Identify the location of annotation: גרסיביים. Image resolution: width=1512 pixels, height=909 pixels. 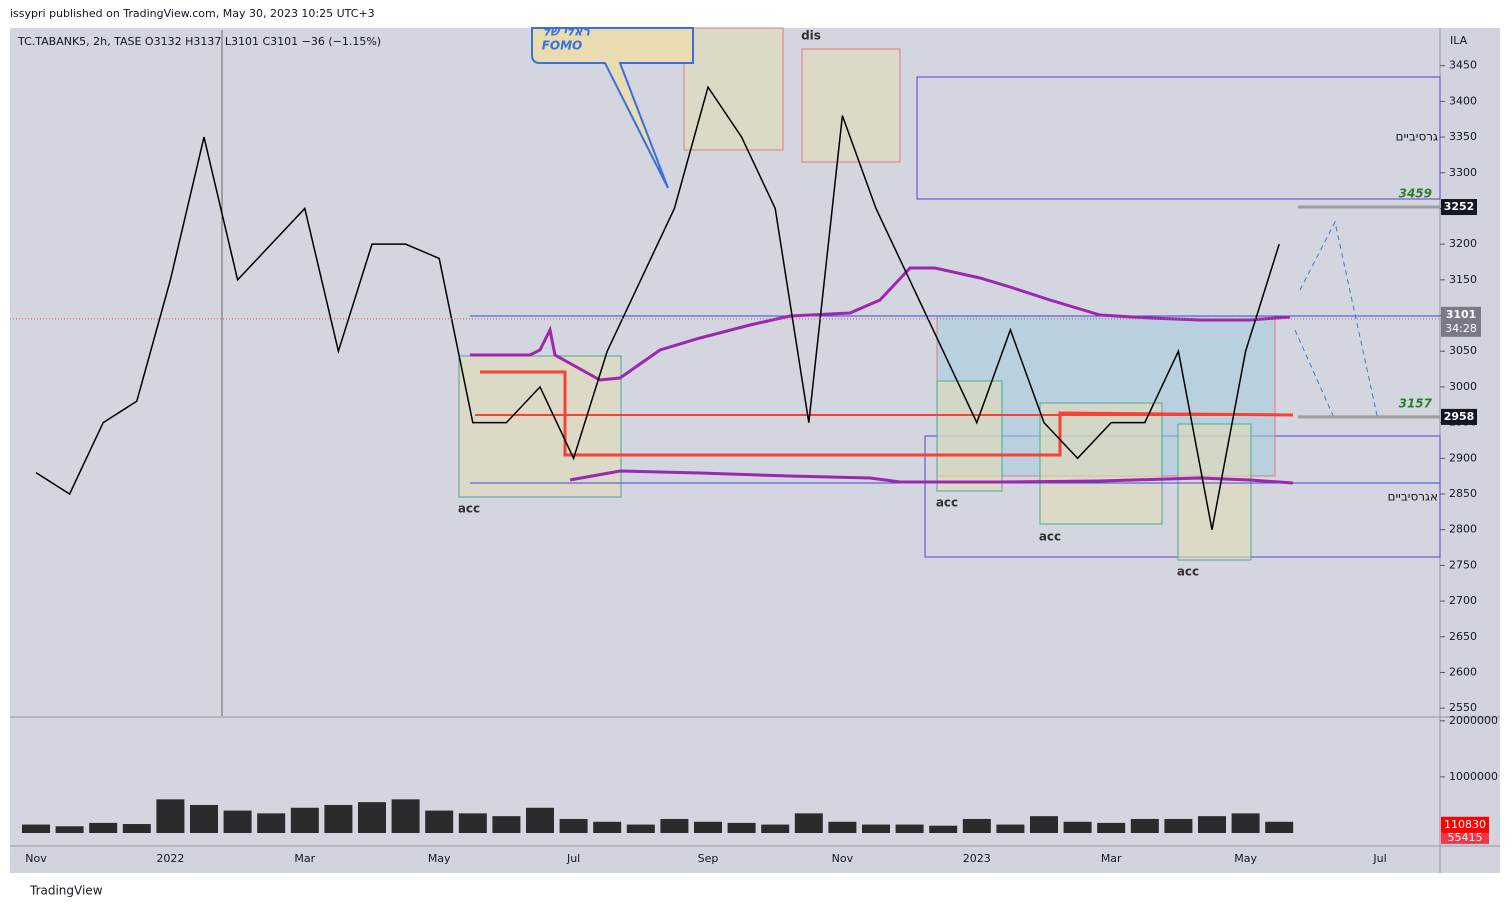
(1417, 137).